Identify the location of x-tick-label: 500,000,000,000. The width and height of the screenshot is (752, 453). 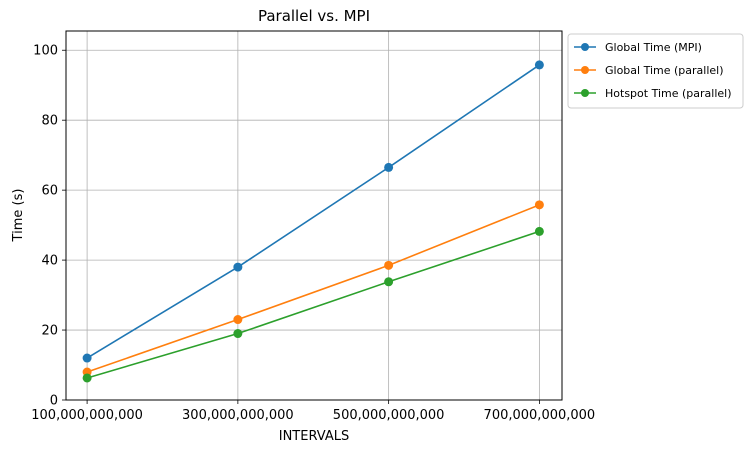
(389, 415).